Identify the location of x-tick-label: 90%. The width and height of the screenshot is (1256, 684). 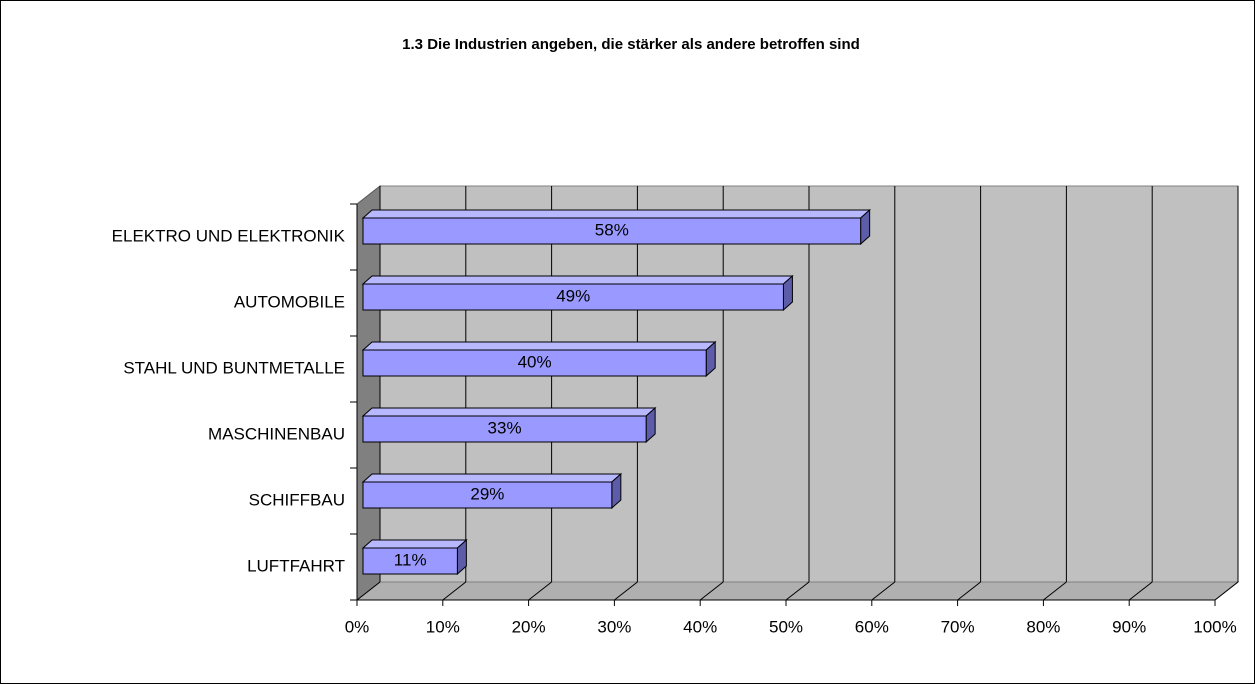
(1129, 626).